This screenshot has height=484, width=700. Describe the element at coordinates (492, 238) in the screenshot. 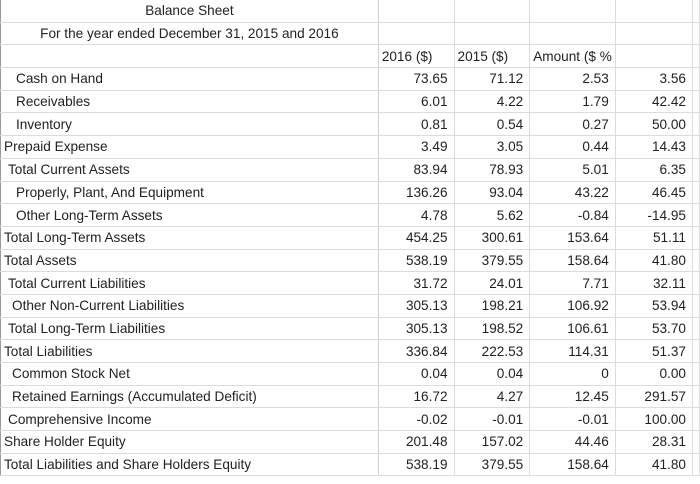

I see `value-2015: 300.61` at that location.